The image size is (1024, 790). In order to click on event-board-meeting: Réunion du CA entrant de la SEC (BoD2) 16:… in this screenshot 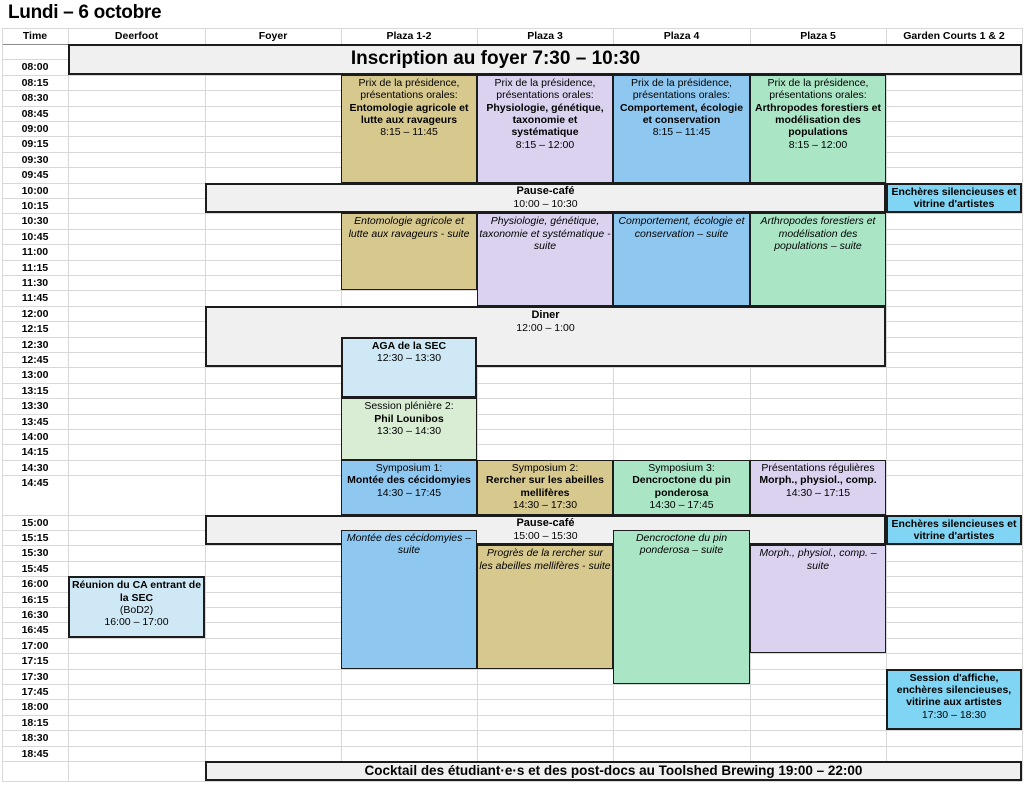, I will do `click(136, 607)`.